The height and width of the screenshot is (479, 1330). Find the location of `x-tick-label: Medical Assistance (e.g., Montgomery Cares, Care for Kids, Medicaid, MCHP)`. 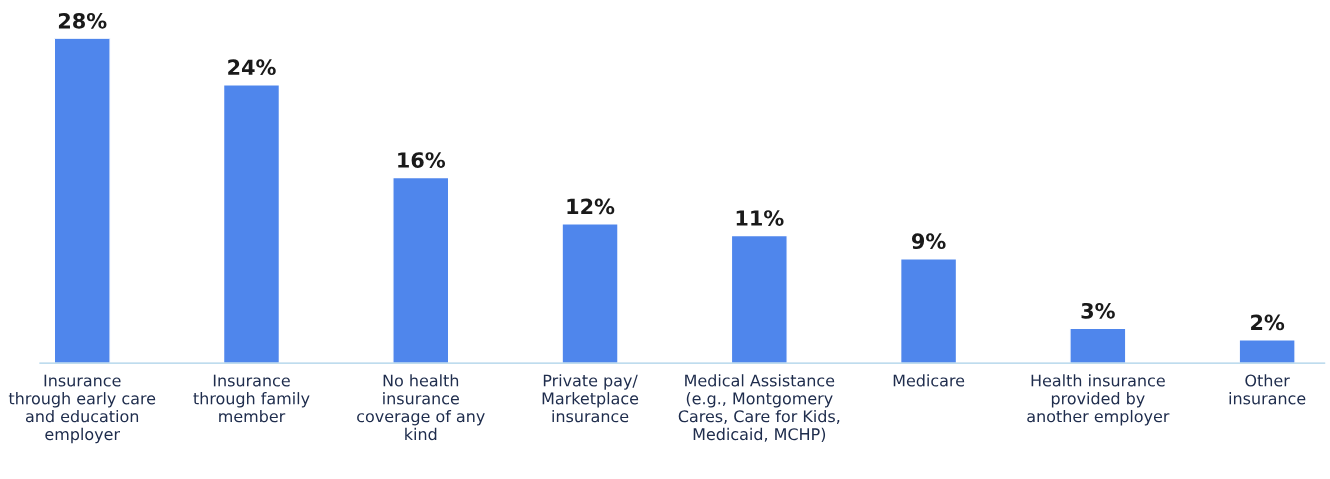

x-tick-label: Medical Assistance (e.g., Montgomery Cares, Care for Kids, Medicaid, MCHP) is located at coordinates (759, 408).